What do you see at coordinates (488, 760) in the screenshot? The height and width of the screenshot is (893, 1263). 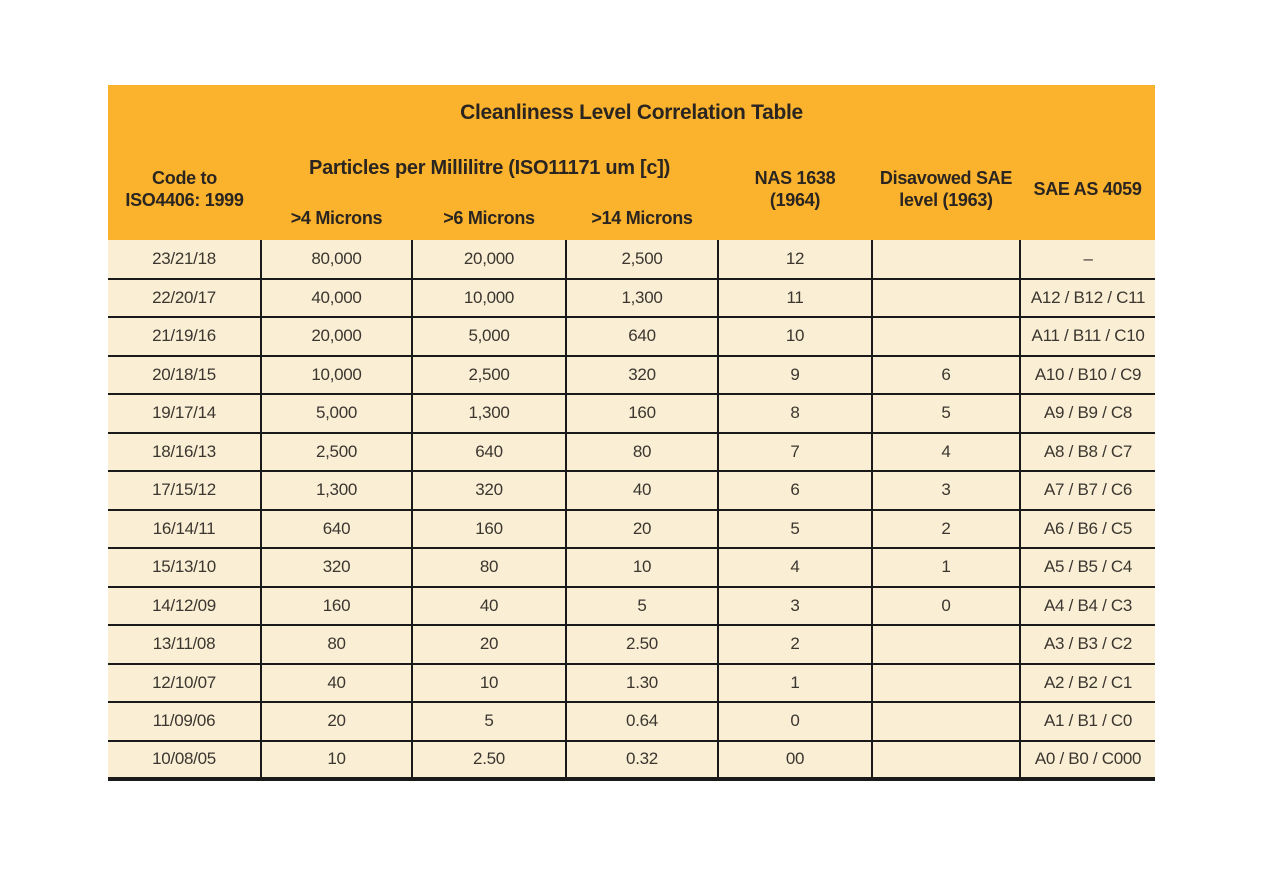 I see `cell-6-microns: 2.50` at bounding box center [488, 760].